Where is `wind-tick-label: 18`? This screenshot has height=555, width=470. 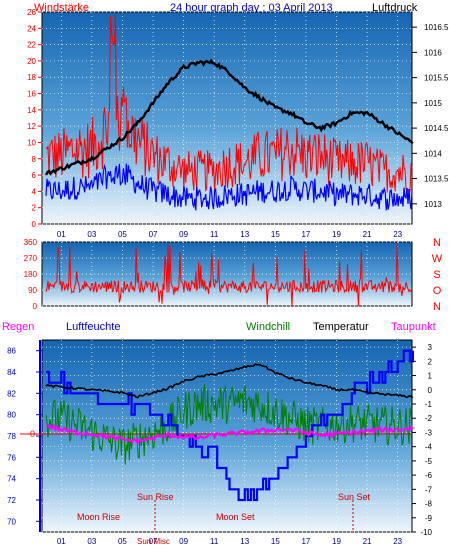
wind-tick-label: 18 is located at coordinates (31, 77).